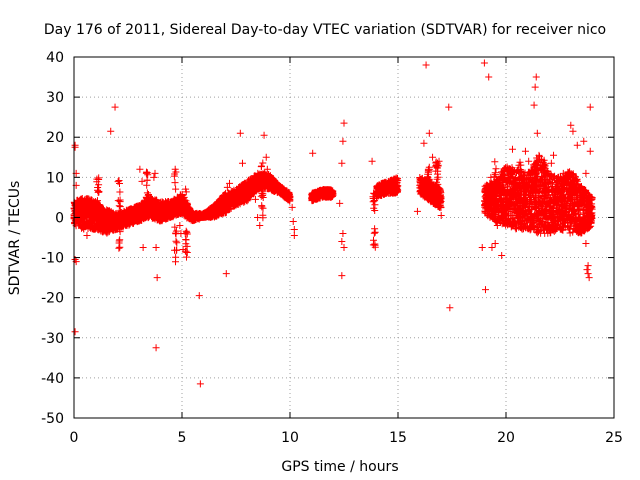 Image resolution: width=640 pixels, height=480 pixels. I want to click on y-tick-label: -30, so click(52, 339).